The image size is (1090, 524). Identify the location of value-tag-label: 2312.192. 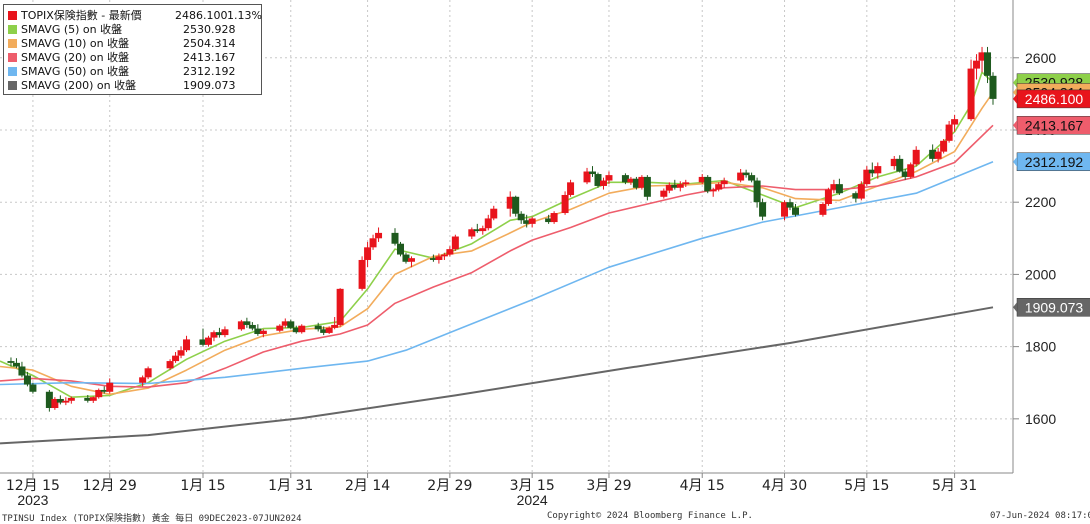
(1054, 162).